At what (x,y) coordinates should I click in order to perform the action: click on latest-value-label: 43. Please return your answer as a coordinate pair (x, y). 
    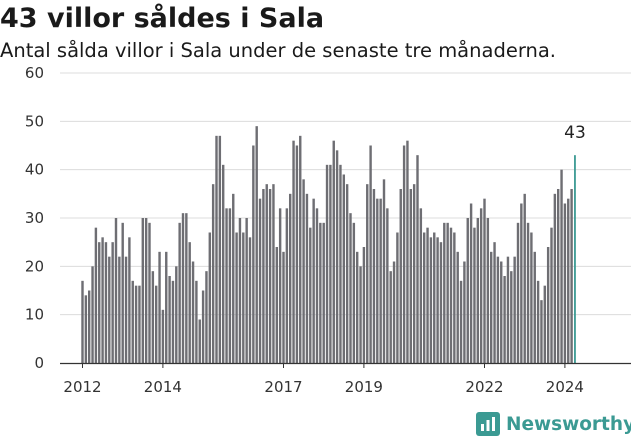
    Looking at the image, I should click on (575, 133).